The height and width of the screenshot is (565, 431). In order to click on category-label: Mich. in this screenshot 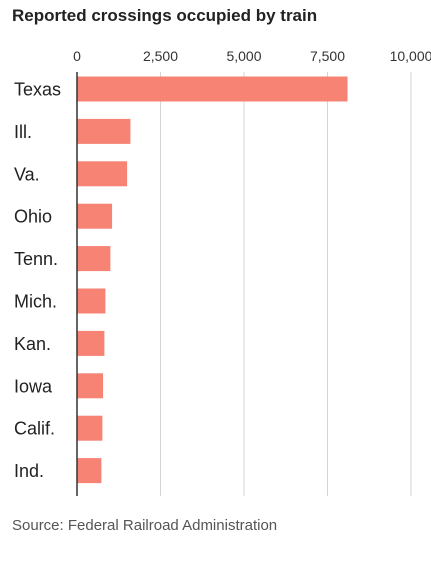, I will do `click(35, 302)`.